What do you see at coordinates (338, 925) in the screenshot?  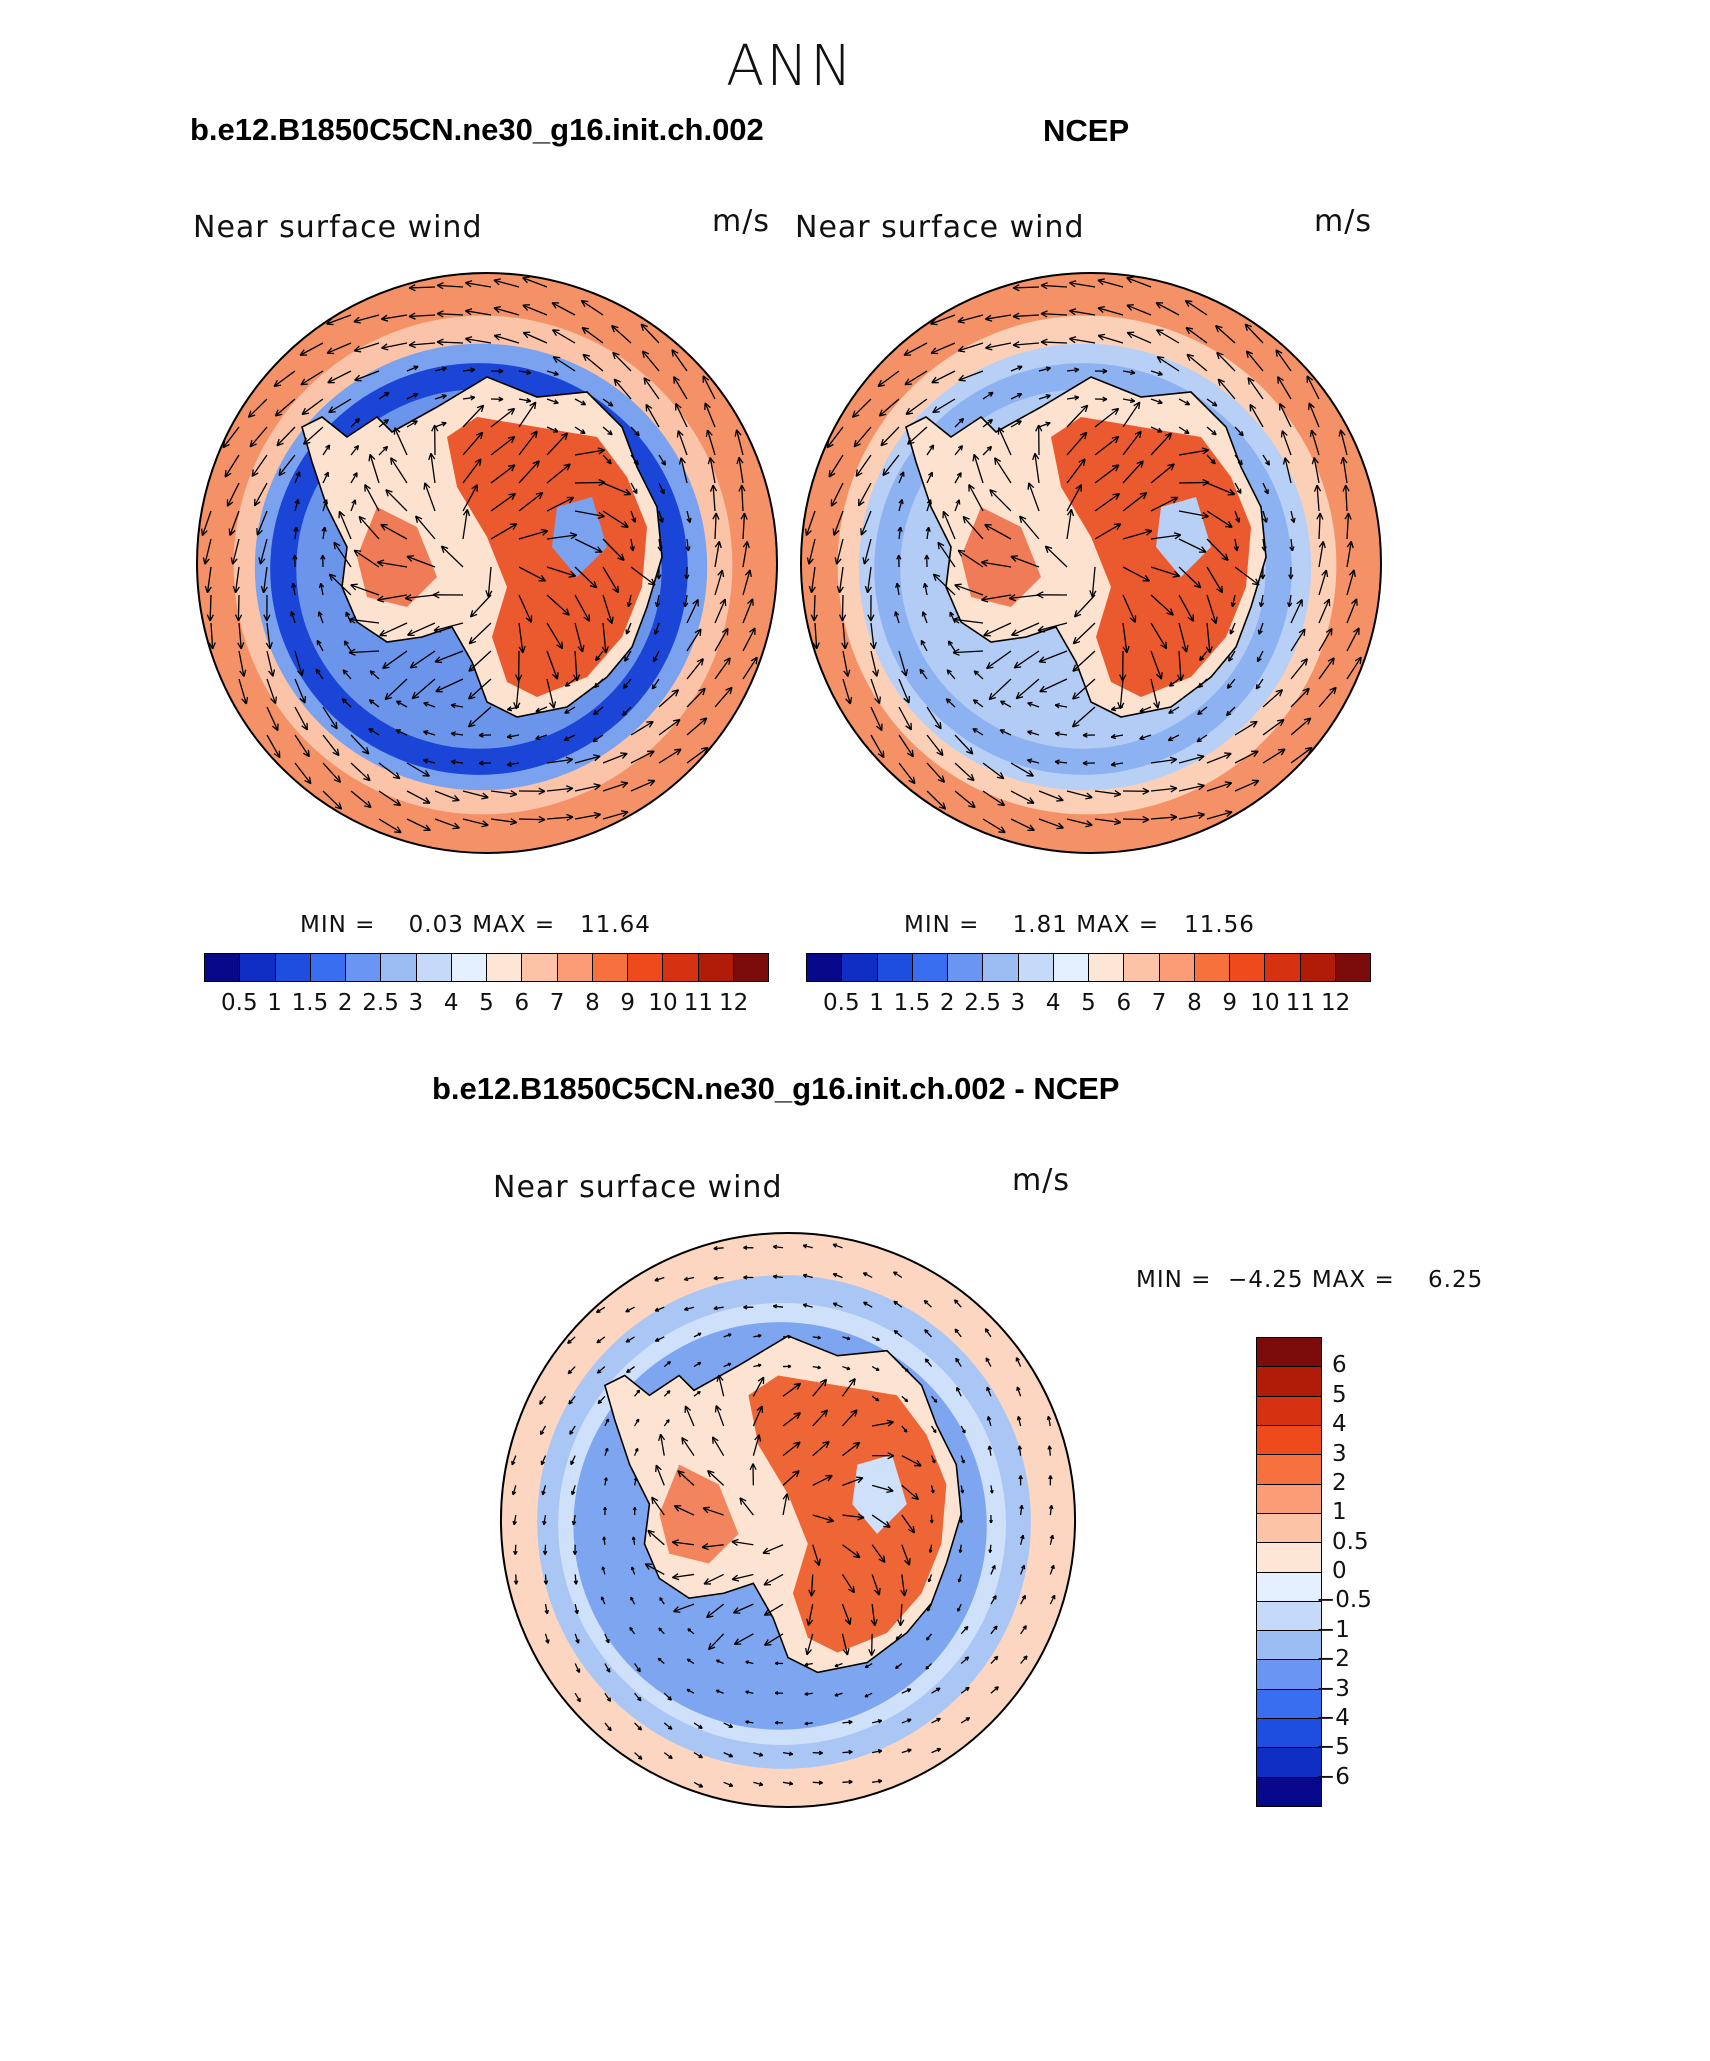 I see `model-min-label: MIN =` at bounding box center [338, 925].